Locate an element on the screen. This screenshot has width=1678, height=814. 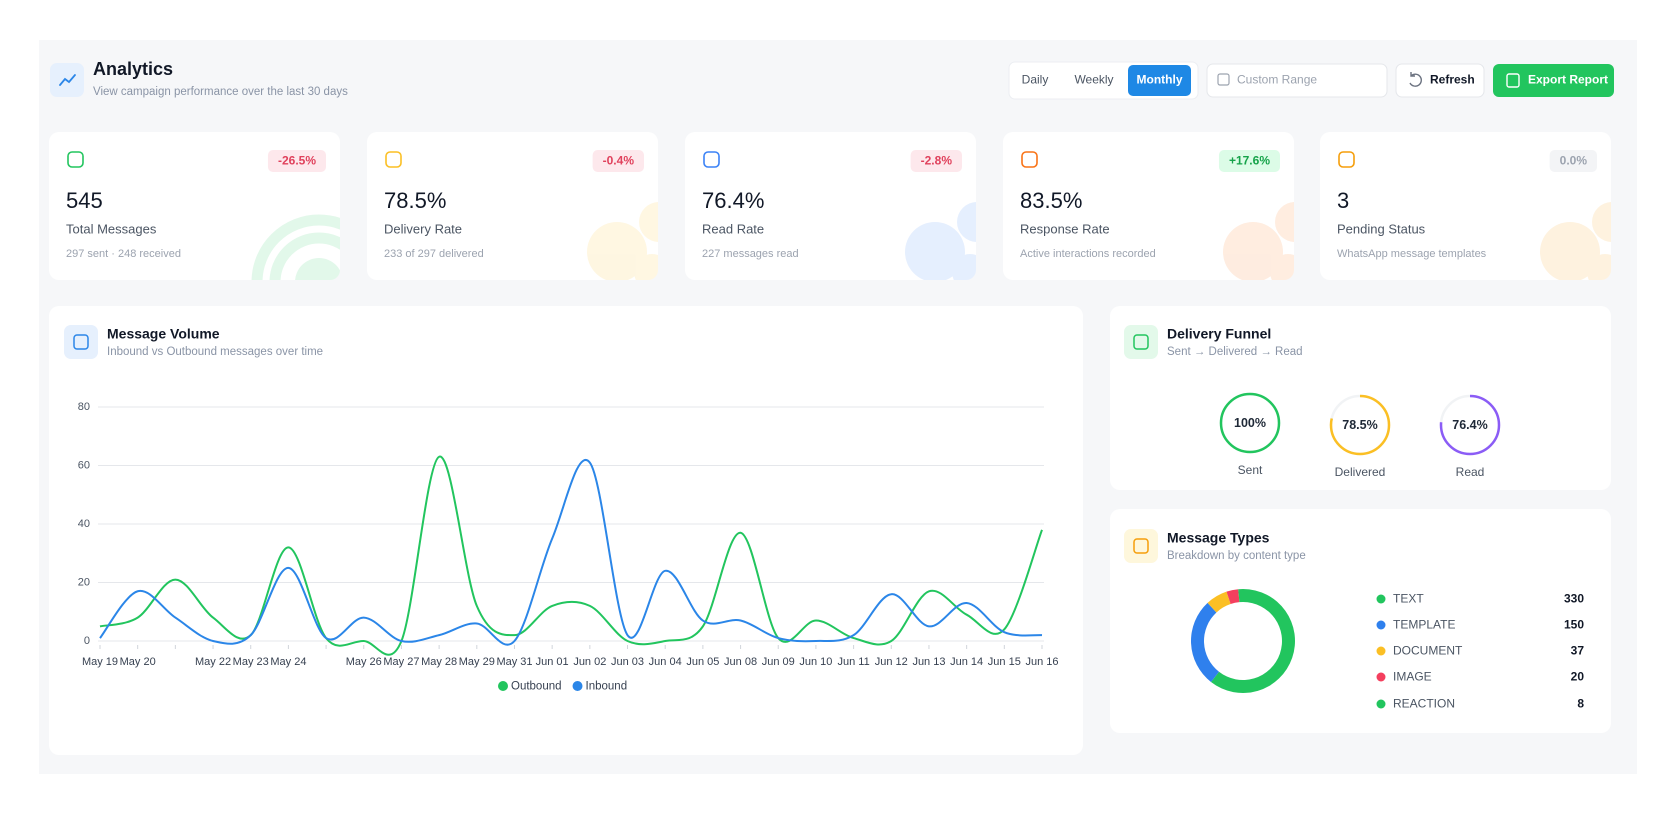
legend-label: Outbound is located at coordinates (536, 687).